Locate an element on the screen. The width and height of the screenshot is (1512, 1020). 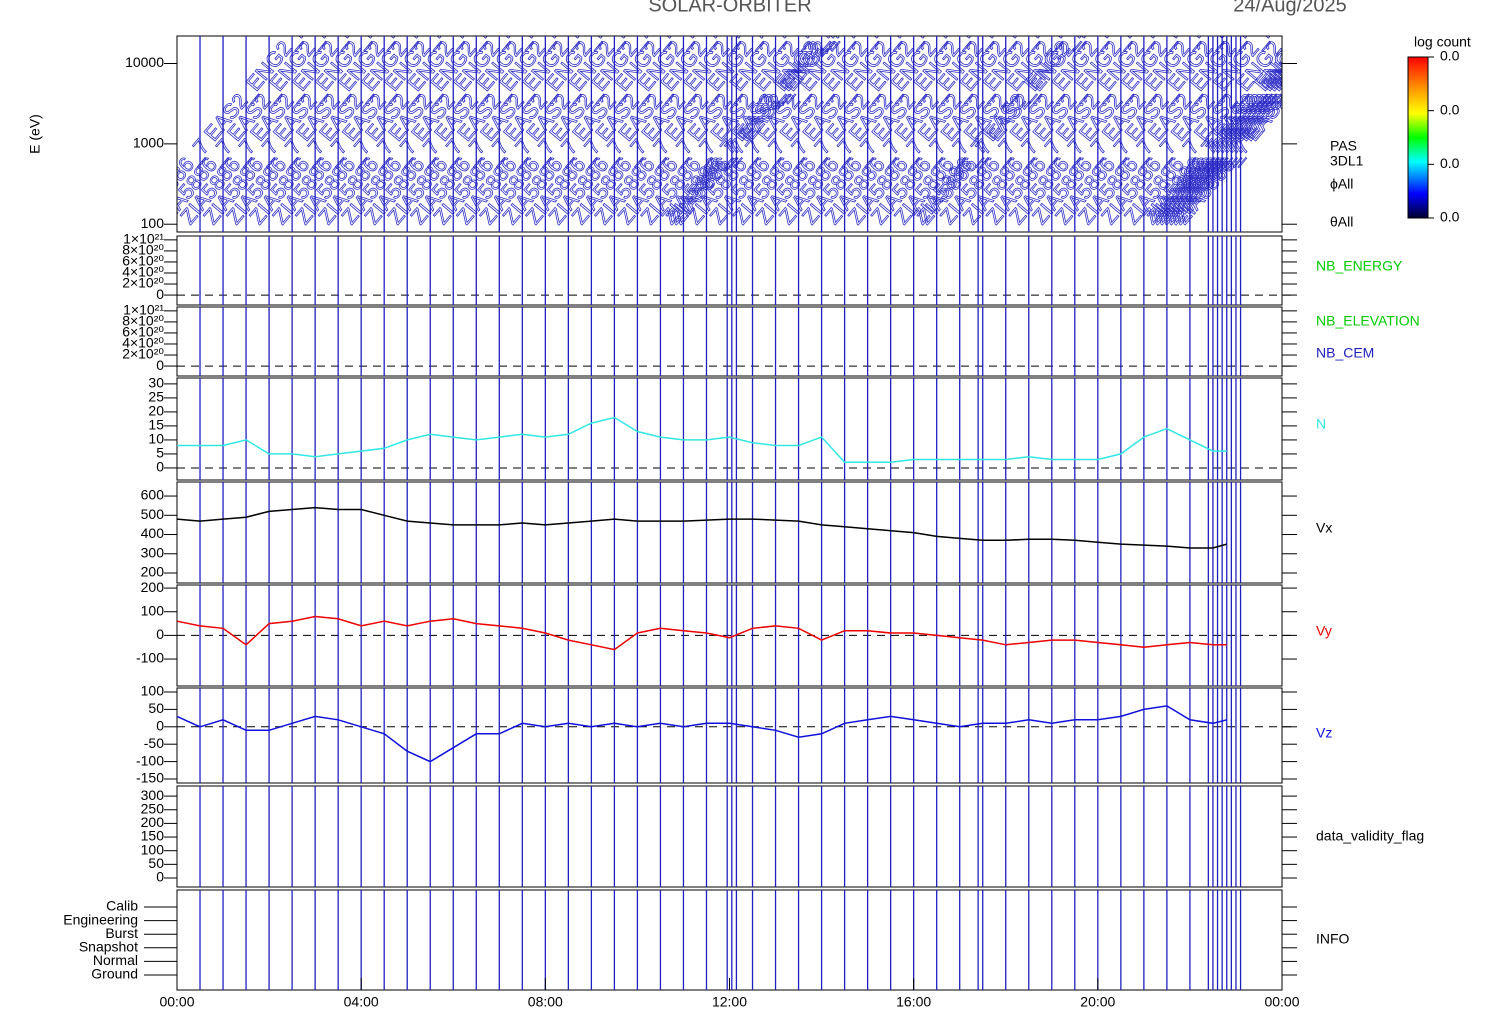
y-tick-label: 25 is located at coordinates (156, 397).